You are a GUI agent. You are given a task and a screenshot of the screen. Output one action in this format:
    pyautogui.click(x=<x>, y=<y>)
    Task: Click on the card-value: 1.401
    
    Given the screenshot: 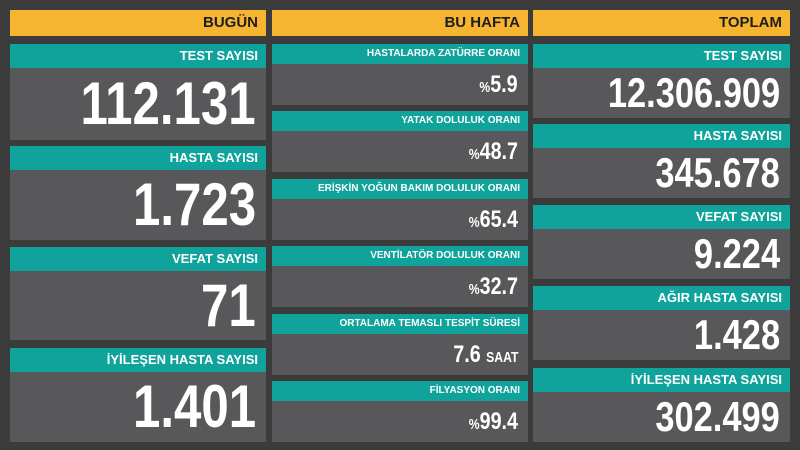 What is the action you would take?
    pyautogui.click(x=194, y=407)
    